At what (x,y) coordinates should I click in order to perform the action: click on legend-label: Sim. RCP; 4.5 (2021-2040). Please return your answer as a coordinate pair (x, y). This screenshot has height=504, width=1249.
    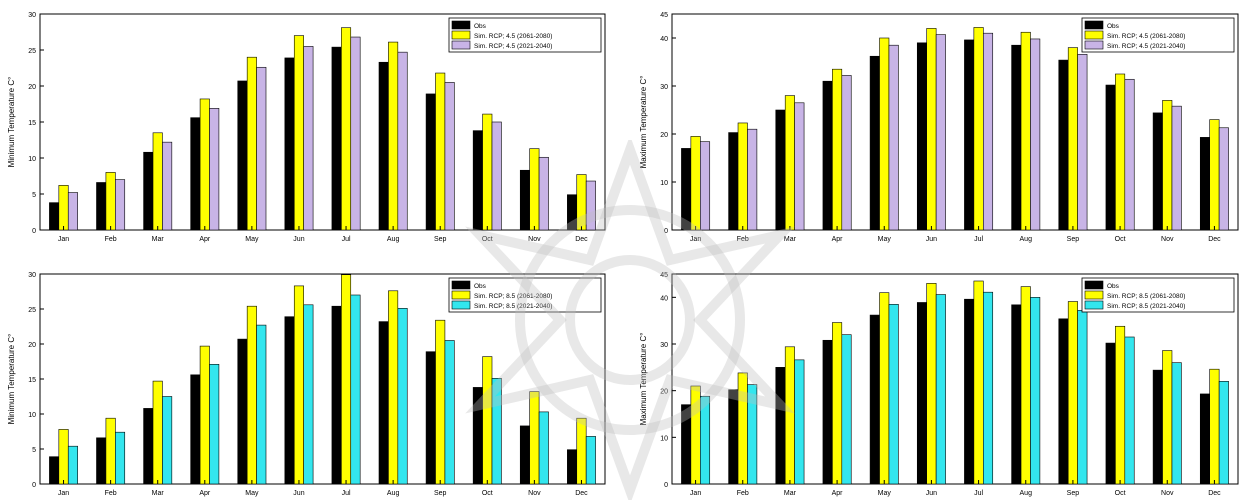
    Looking at the image, I should click on (1146, 46).